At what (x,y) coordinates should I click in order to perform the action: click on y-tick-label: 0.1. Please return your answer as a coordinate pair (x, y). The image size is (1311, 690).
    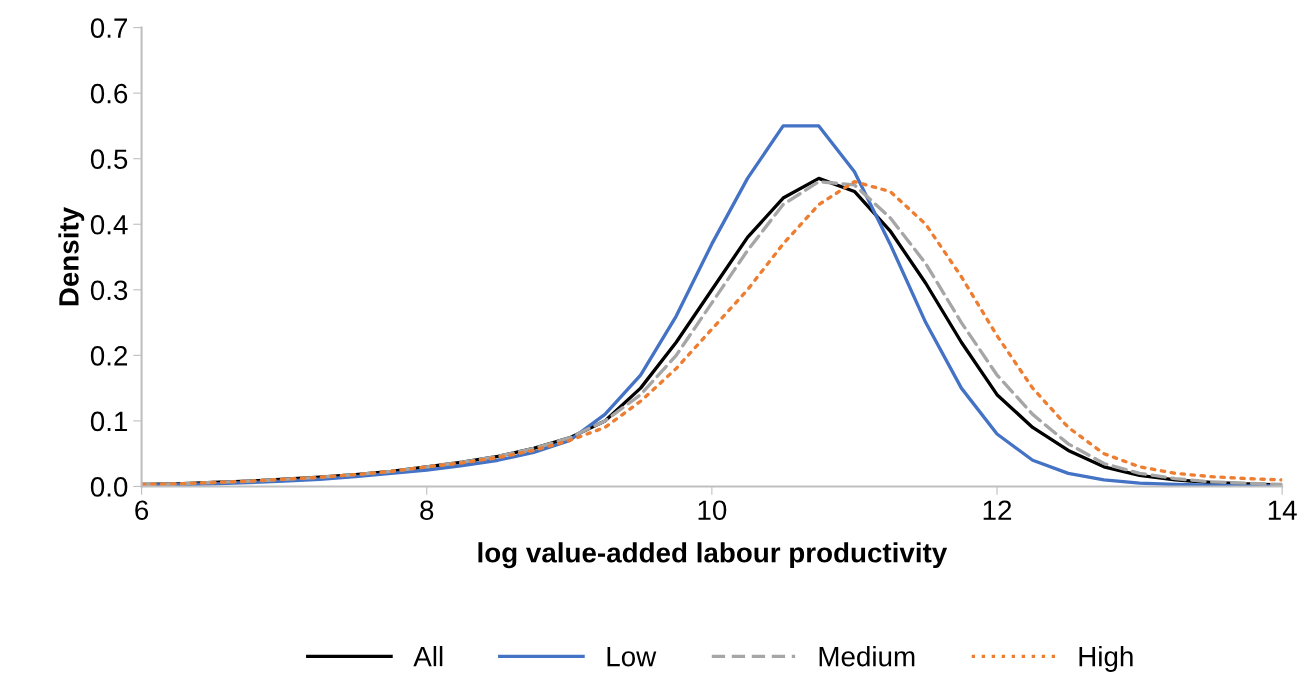
    Looking at the image, I should click on (109, 421).